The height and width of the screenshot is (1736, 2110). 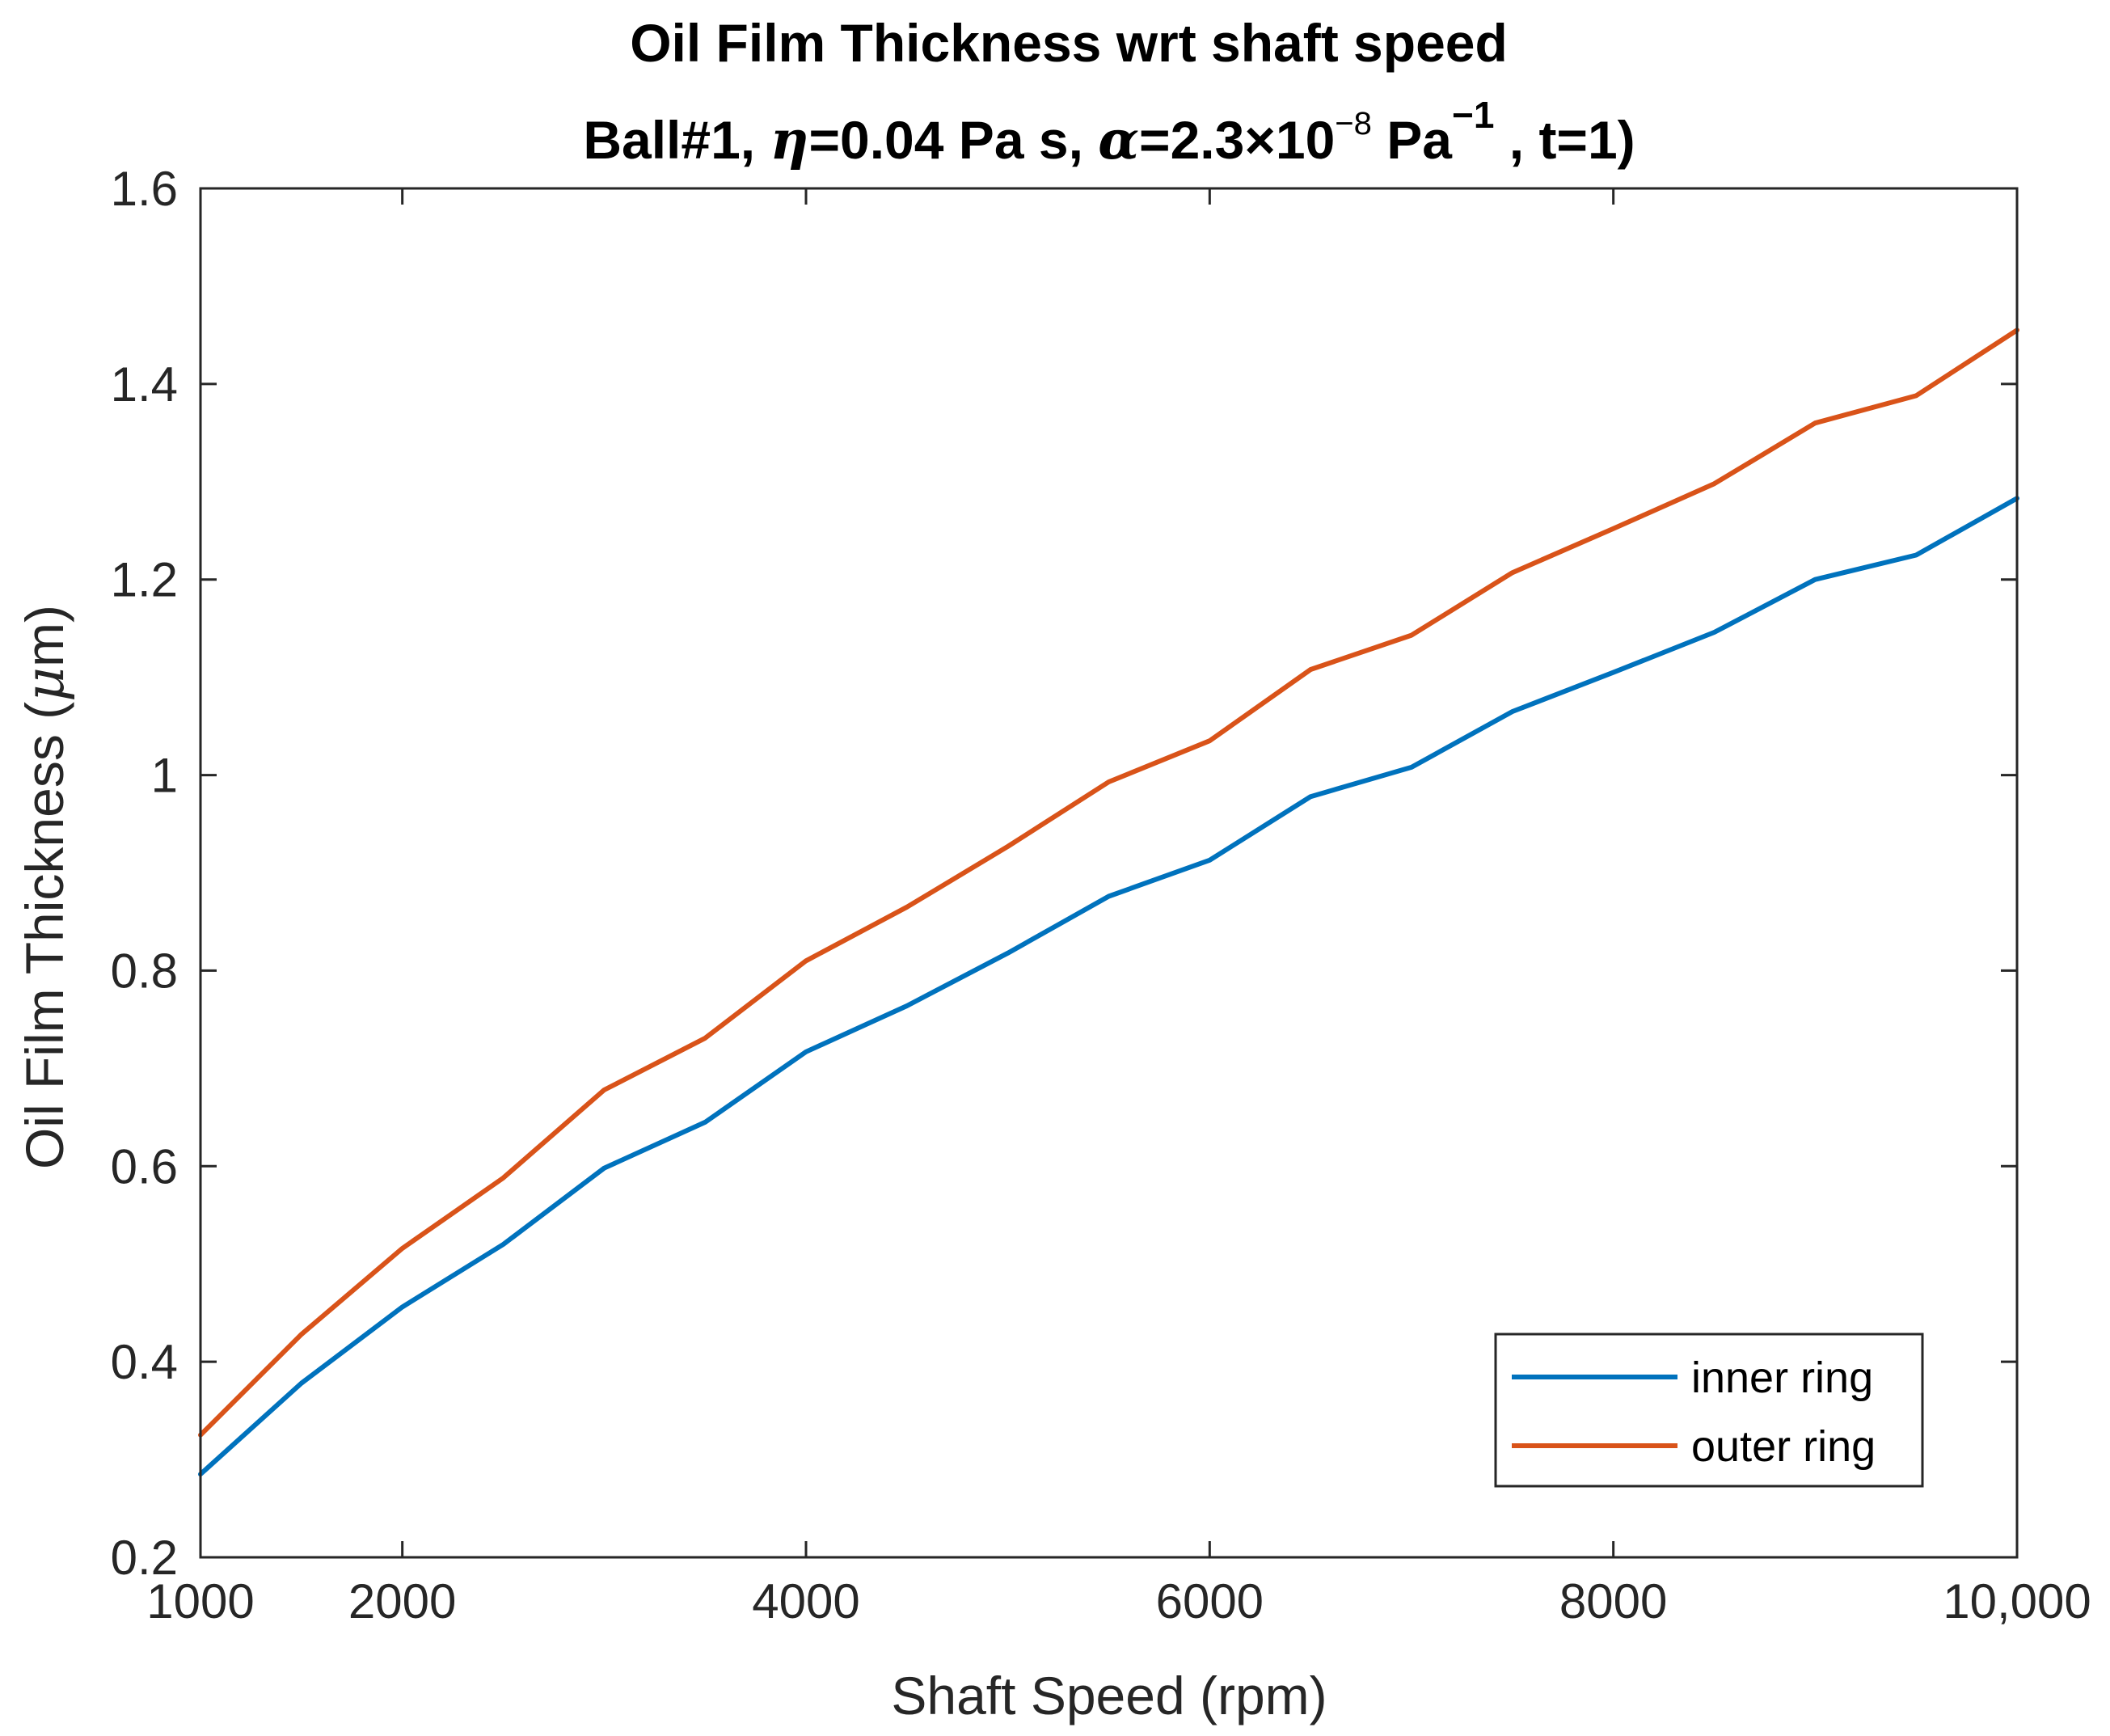 I want to click on y-tick-label: 0.2, so click(x=144, y=1558).